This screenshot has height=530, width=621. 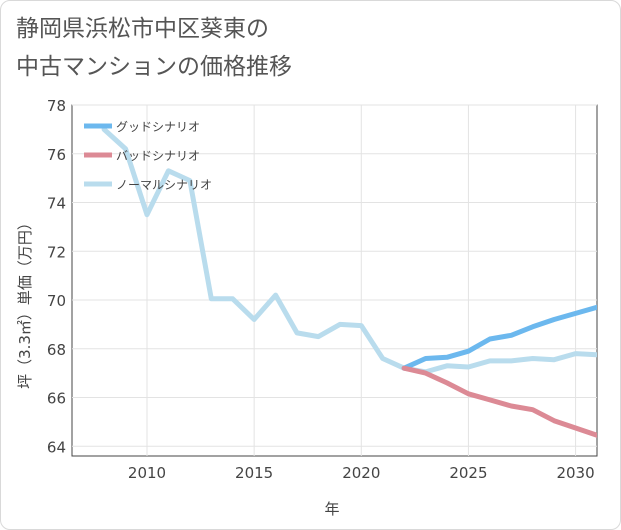 I want to click on y-tick-label: 70, so click(x=56, y=301).